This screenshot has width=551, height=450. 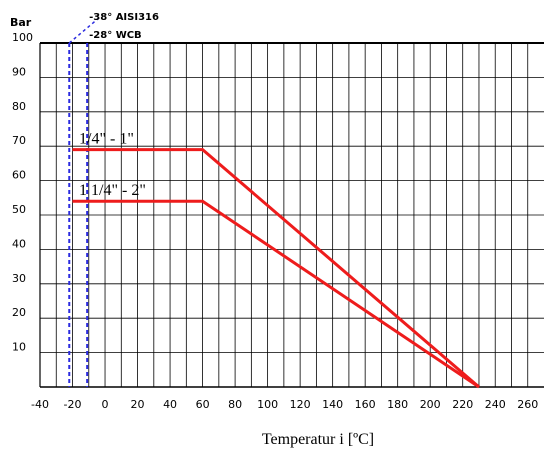 What do you see at coordinates (462, 404) in the screenshot?
I see `x-tick-label: 220` at bounding box center [462, 404].